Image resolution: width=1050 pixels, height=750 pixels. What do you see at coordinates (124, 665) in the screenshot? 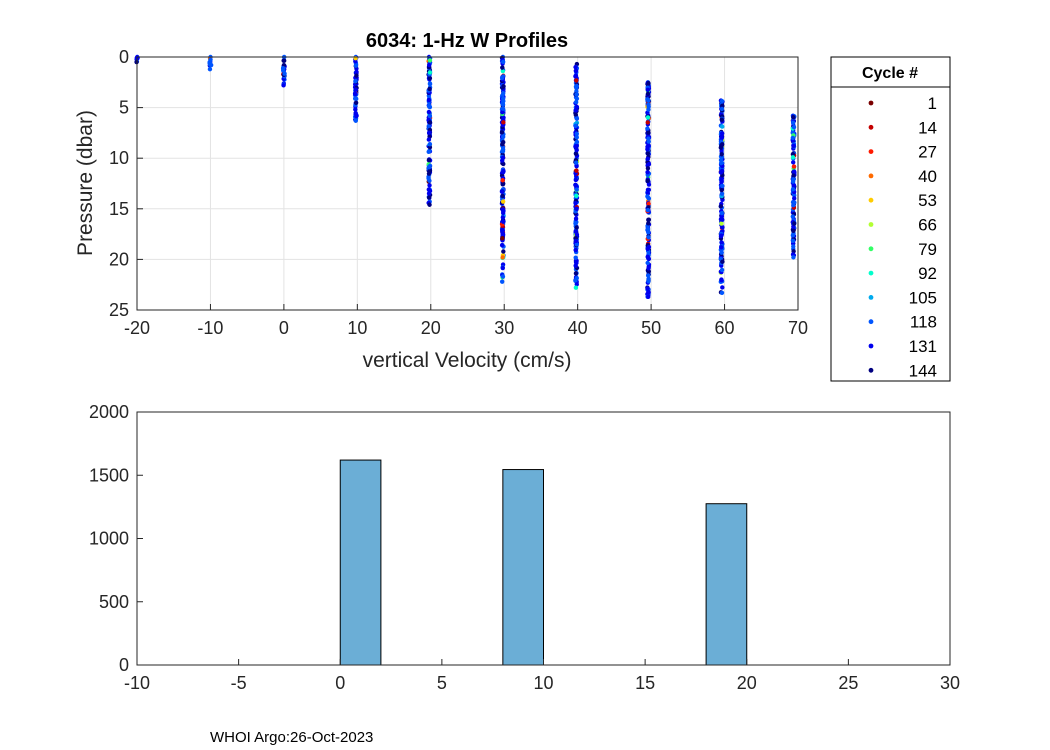
I see `histogram-y-tick-label: 0` at bounding box center [124, 665].